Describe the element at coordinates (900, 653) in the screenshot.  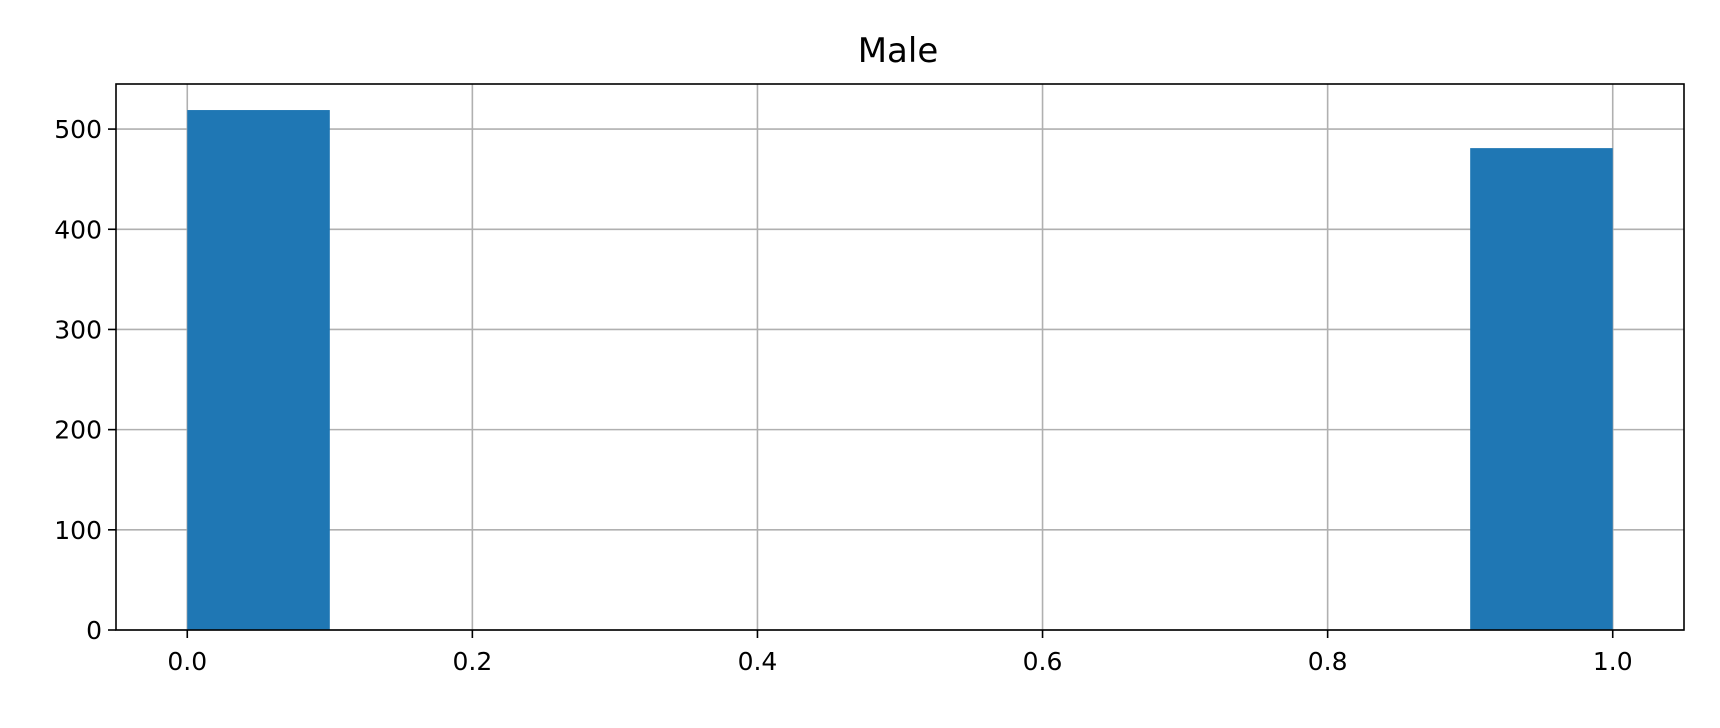
I see `x-axis-ticks: 0.0 0.2 0.4 0.6 0.8 1.0` at that location.